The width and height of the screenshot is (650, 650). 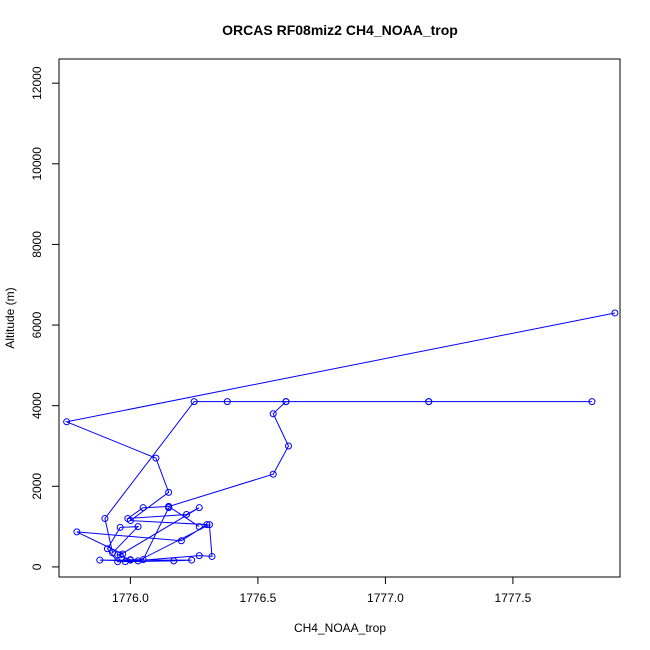 What do you see at coordinates (37, 405) in the screenshot?
I see `y-tick-label: 4000` at bounding box center [37, 405].